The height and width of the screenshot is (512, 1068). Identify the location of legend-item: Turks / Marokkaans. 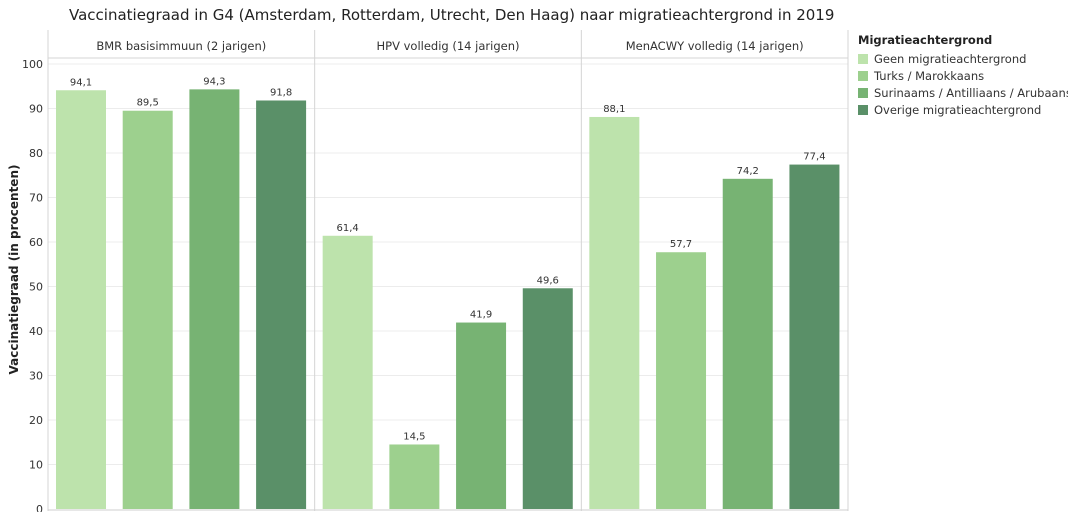
(963, 75).